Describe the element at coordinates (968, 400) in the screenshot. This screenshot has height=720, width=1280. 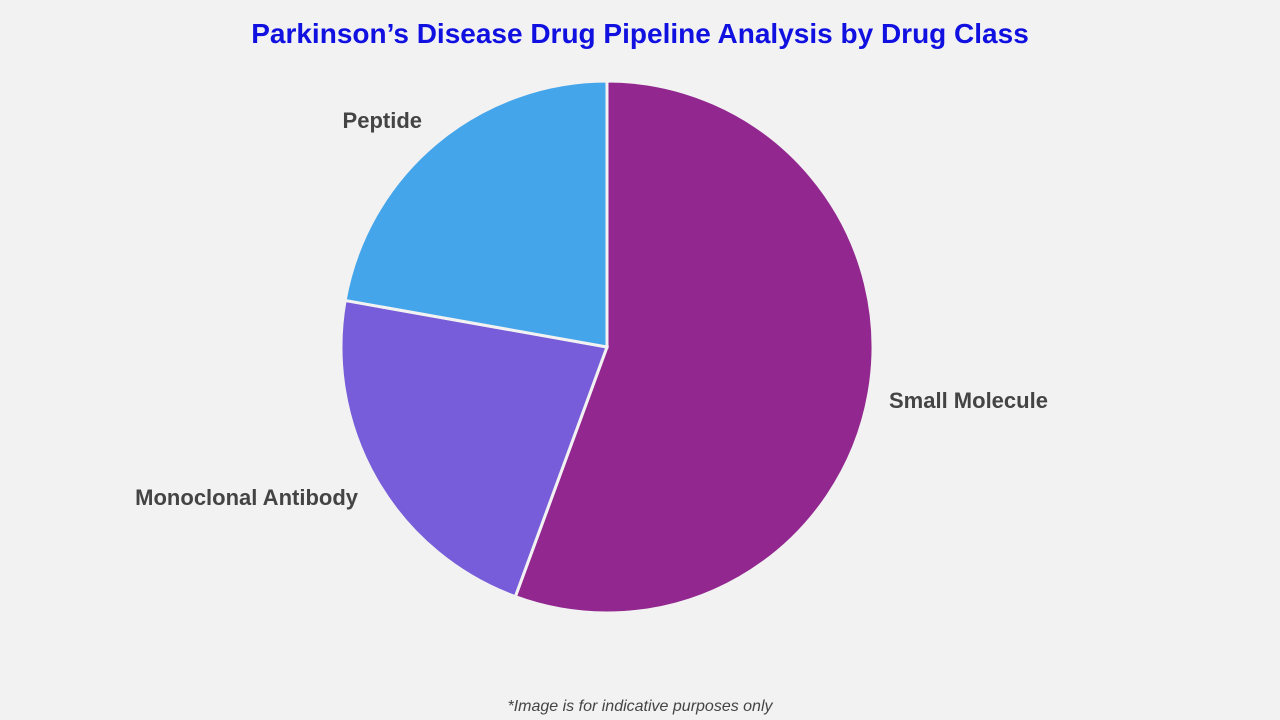
I see `slice-label: Small Molecule` at that location.